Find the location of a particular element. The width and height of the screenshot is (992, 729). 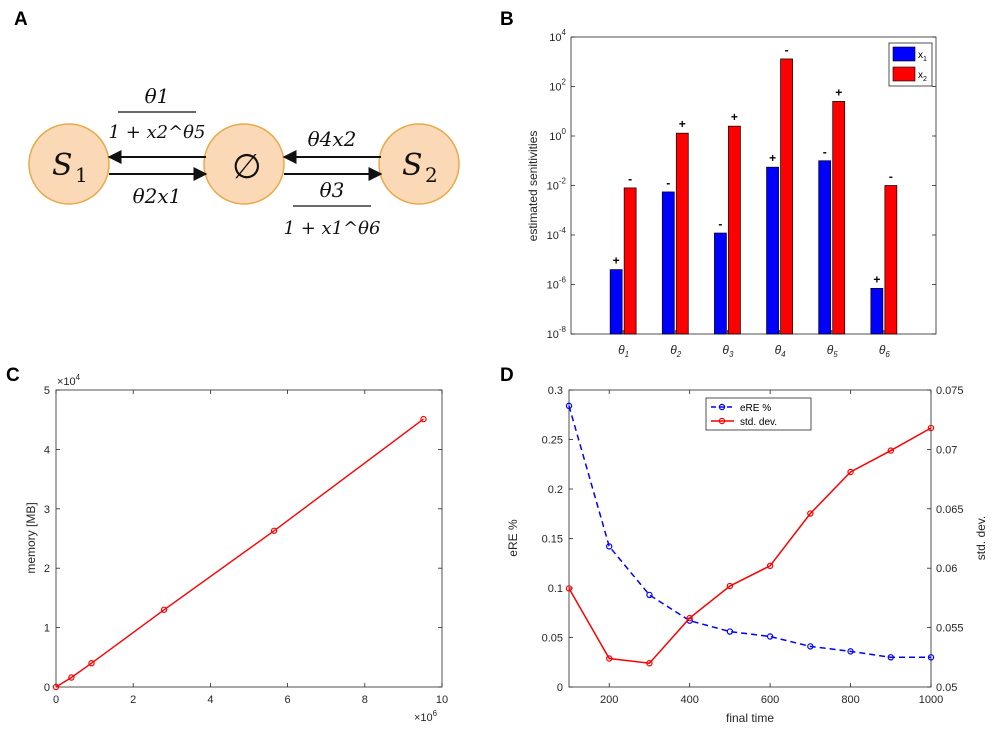

panel-d-y-tick-label-right: 0.06 is located at coordinates (946, 569).